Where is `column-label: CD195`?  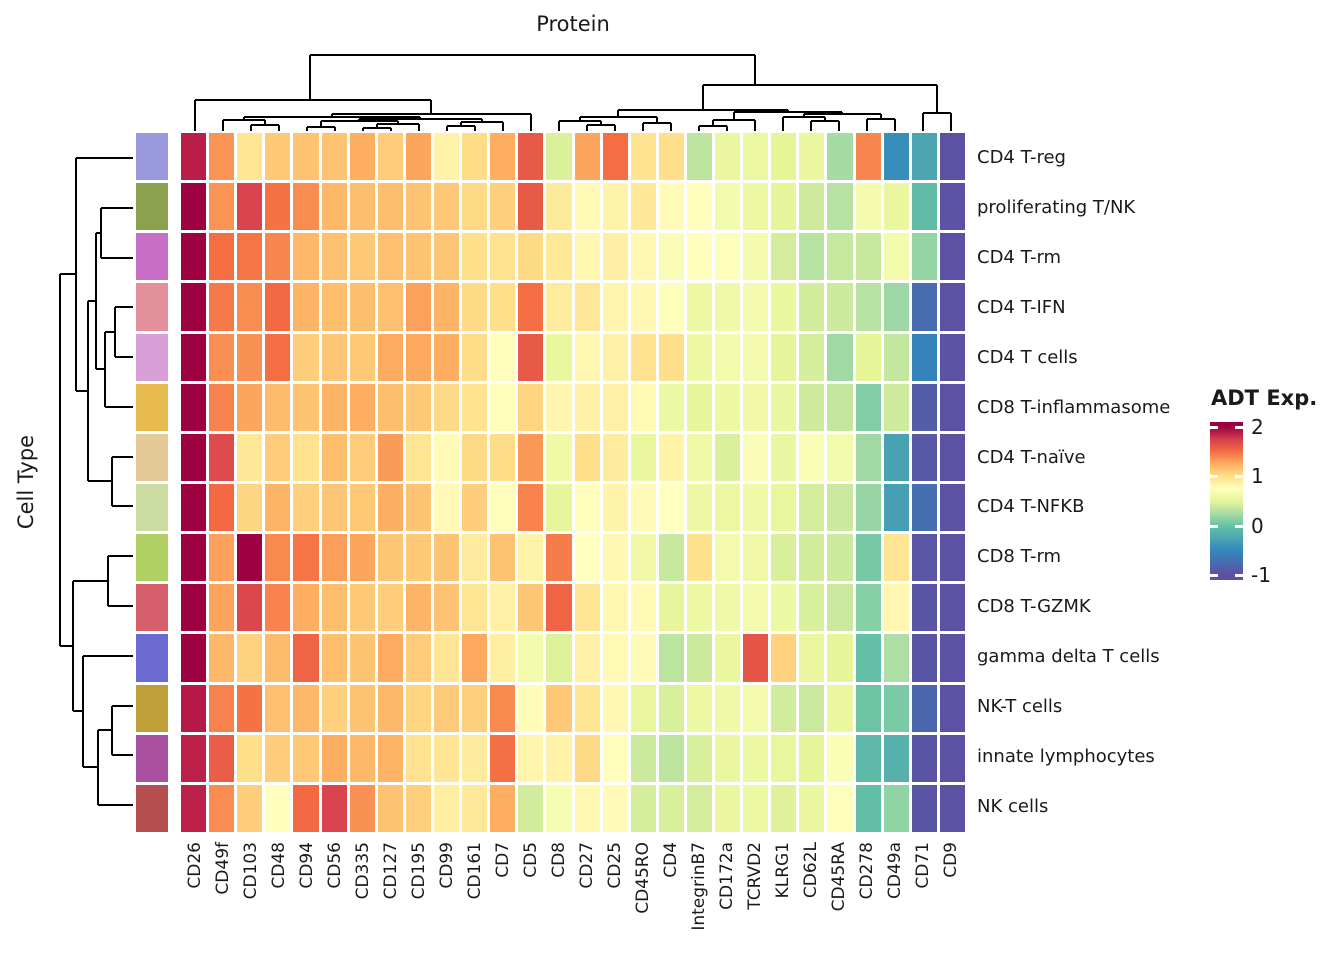
column-label: CD195 is located at coordinates (419, 871).